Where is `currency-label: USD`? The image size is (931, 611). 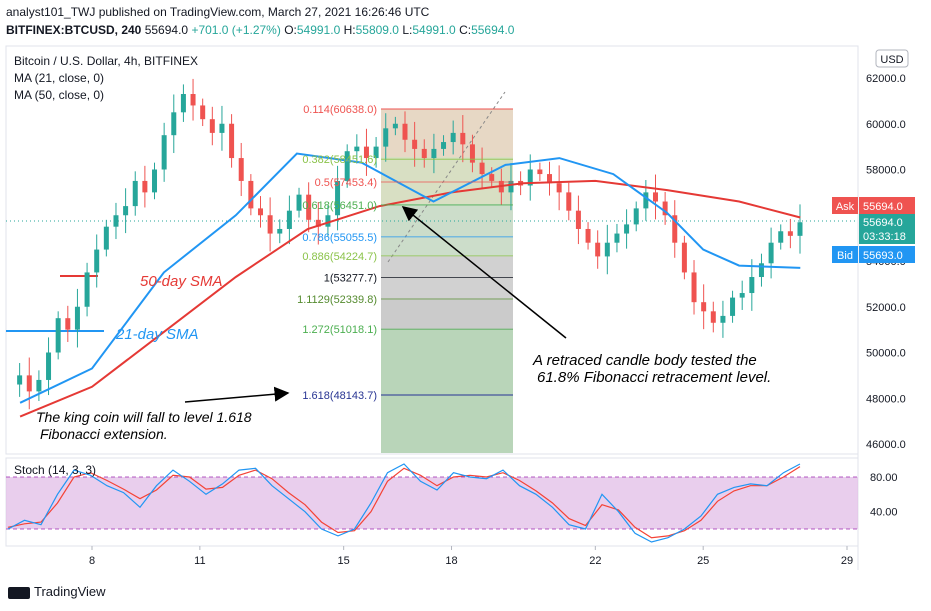 currency-label: USD is located at coordinates (891, 60).